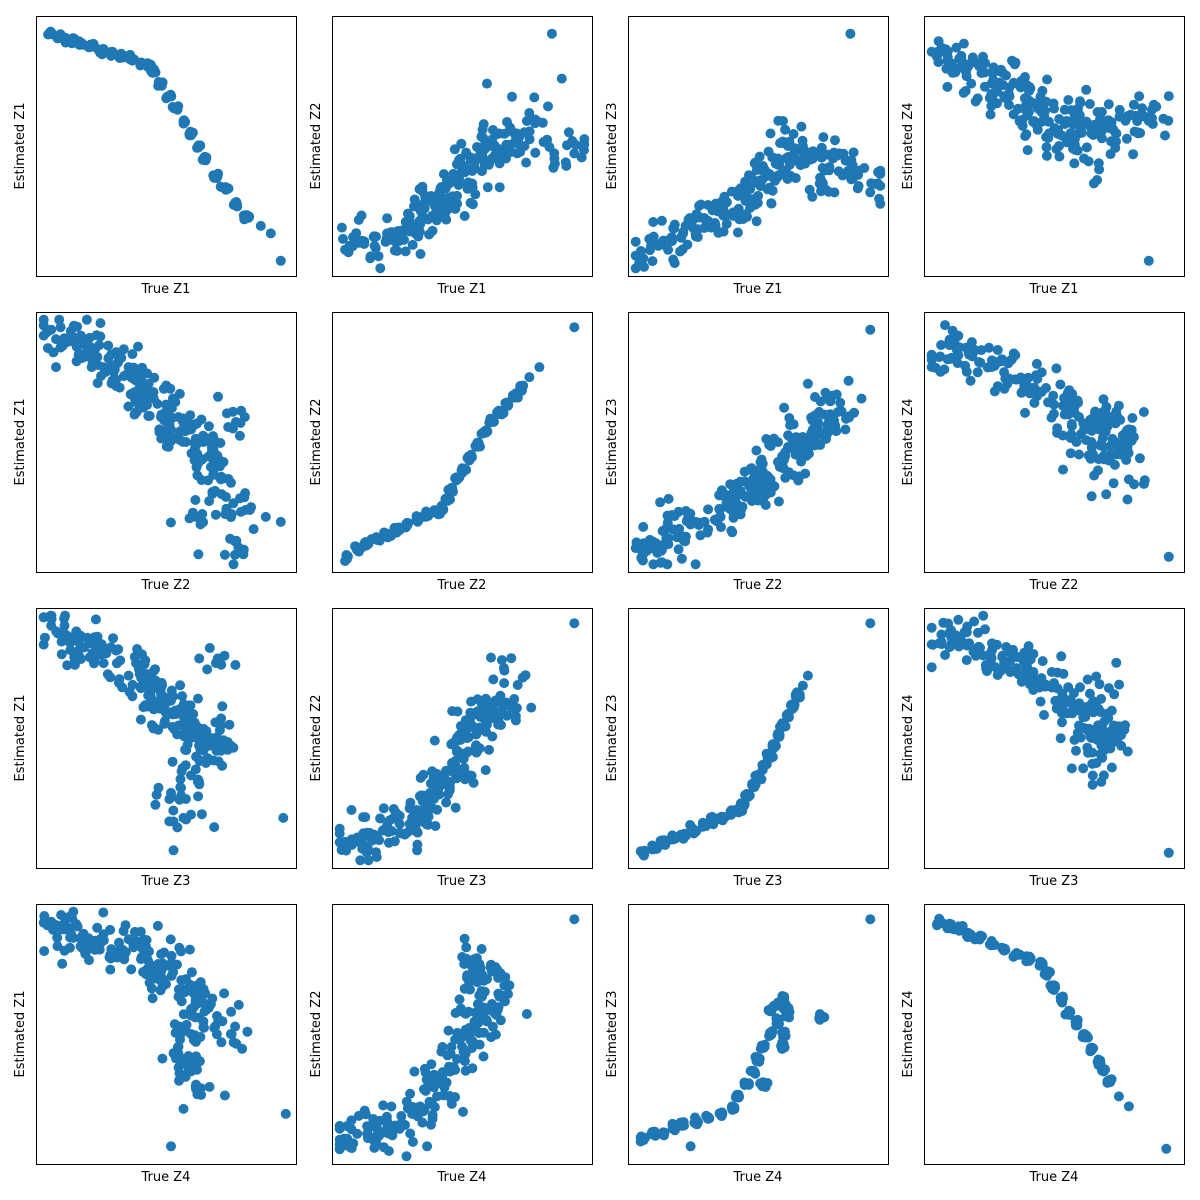 This screenshot has height=1200, width=1200. I want to click on scatter-panel-4-4: True Z4 Estimated Z4, so click(1043, 1044).